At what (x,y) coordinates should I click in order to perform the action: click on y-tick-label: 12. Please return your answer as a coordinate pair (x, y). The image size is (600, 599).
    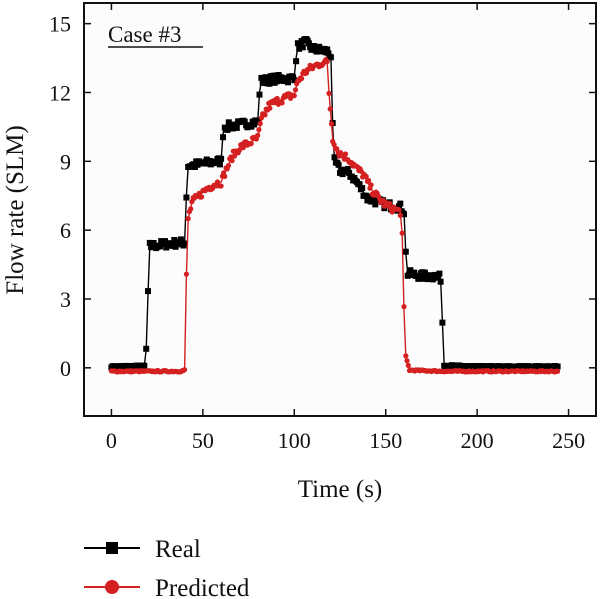
    Looking at the image, I should click on (60, 92).